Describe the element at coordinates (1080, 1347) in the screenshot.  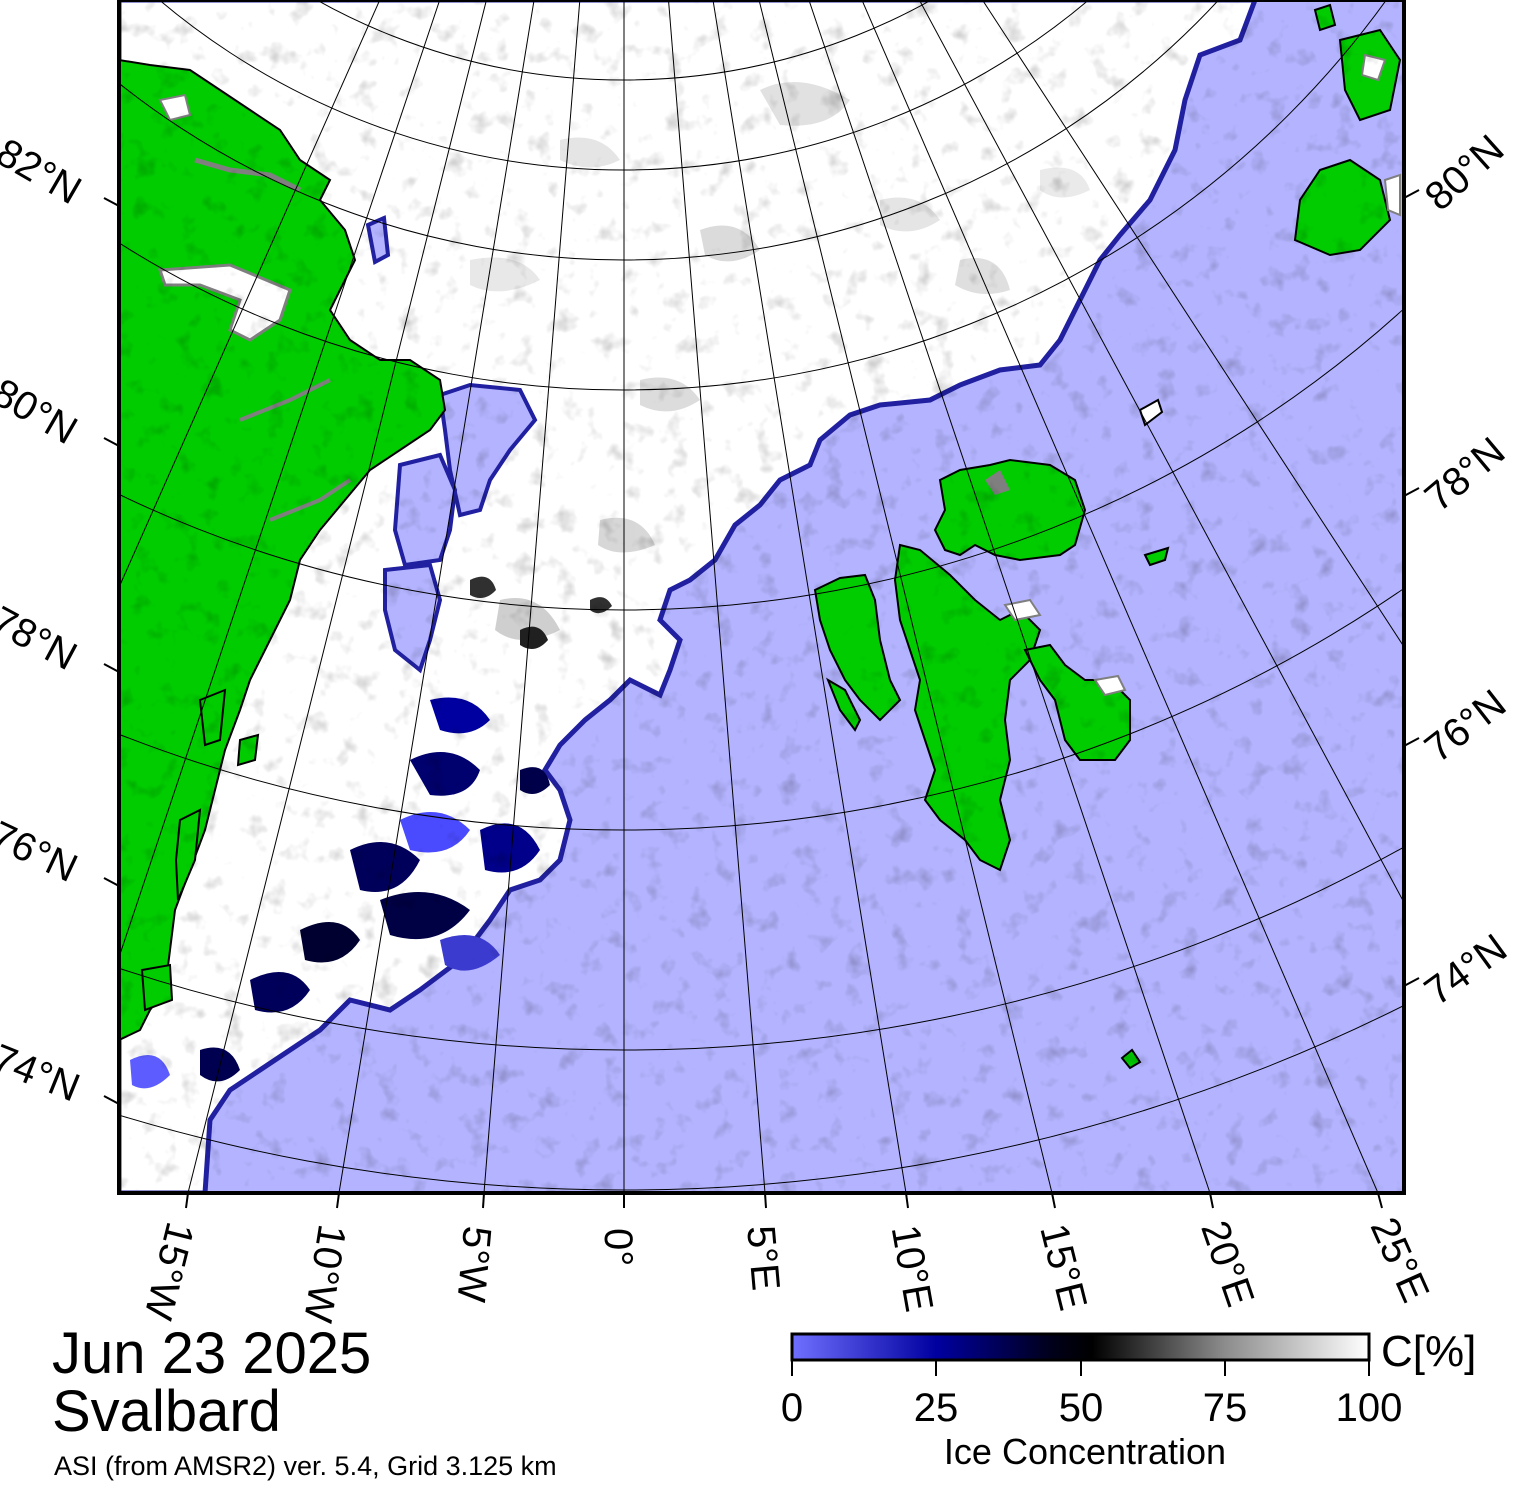
I see `colorbar` at that location.